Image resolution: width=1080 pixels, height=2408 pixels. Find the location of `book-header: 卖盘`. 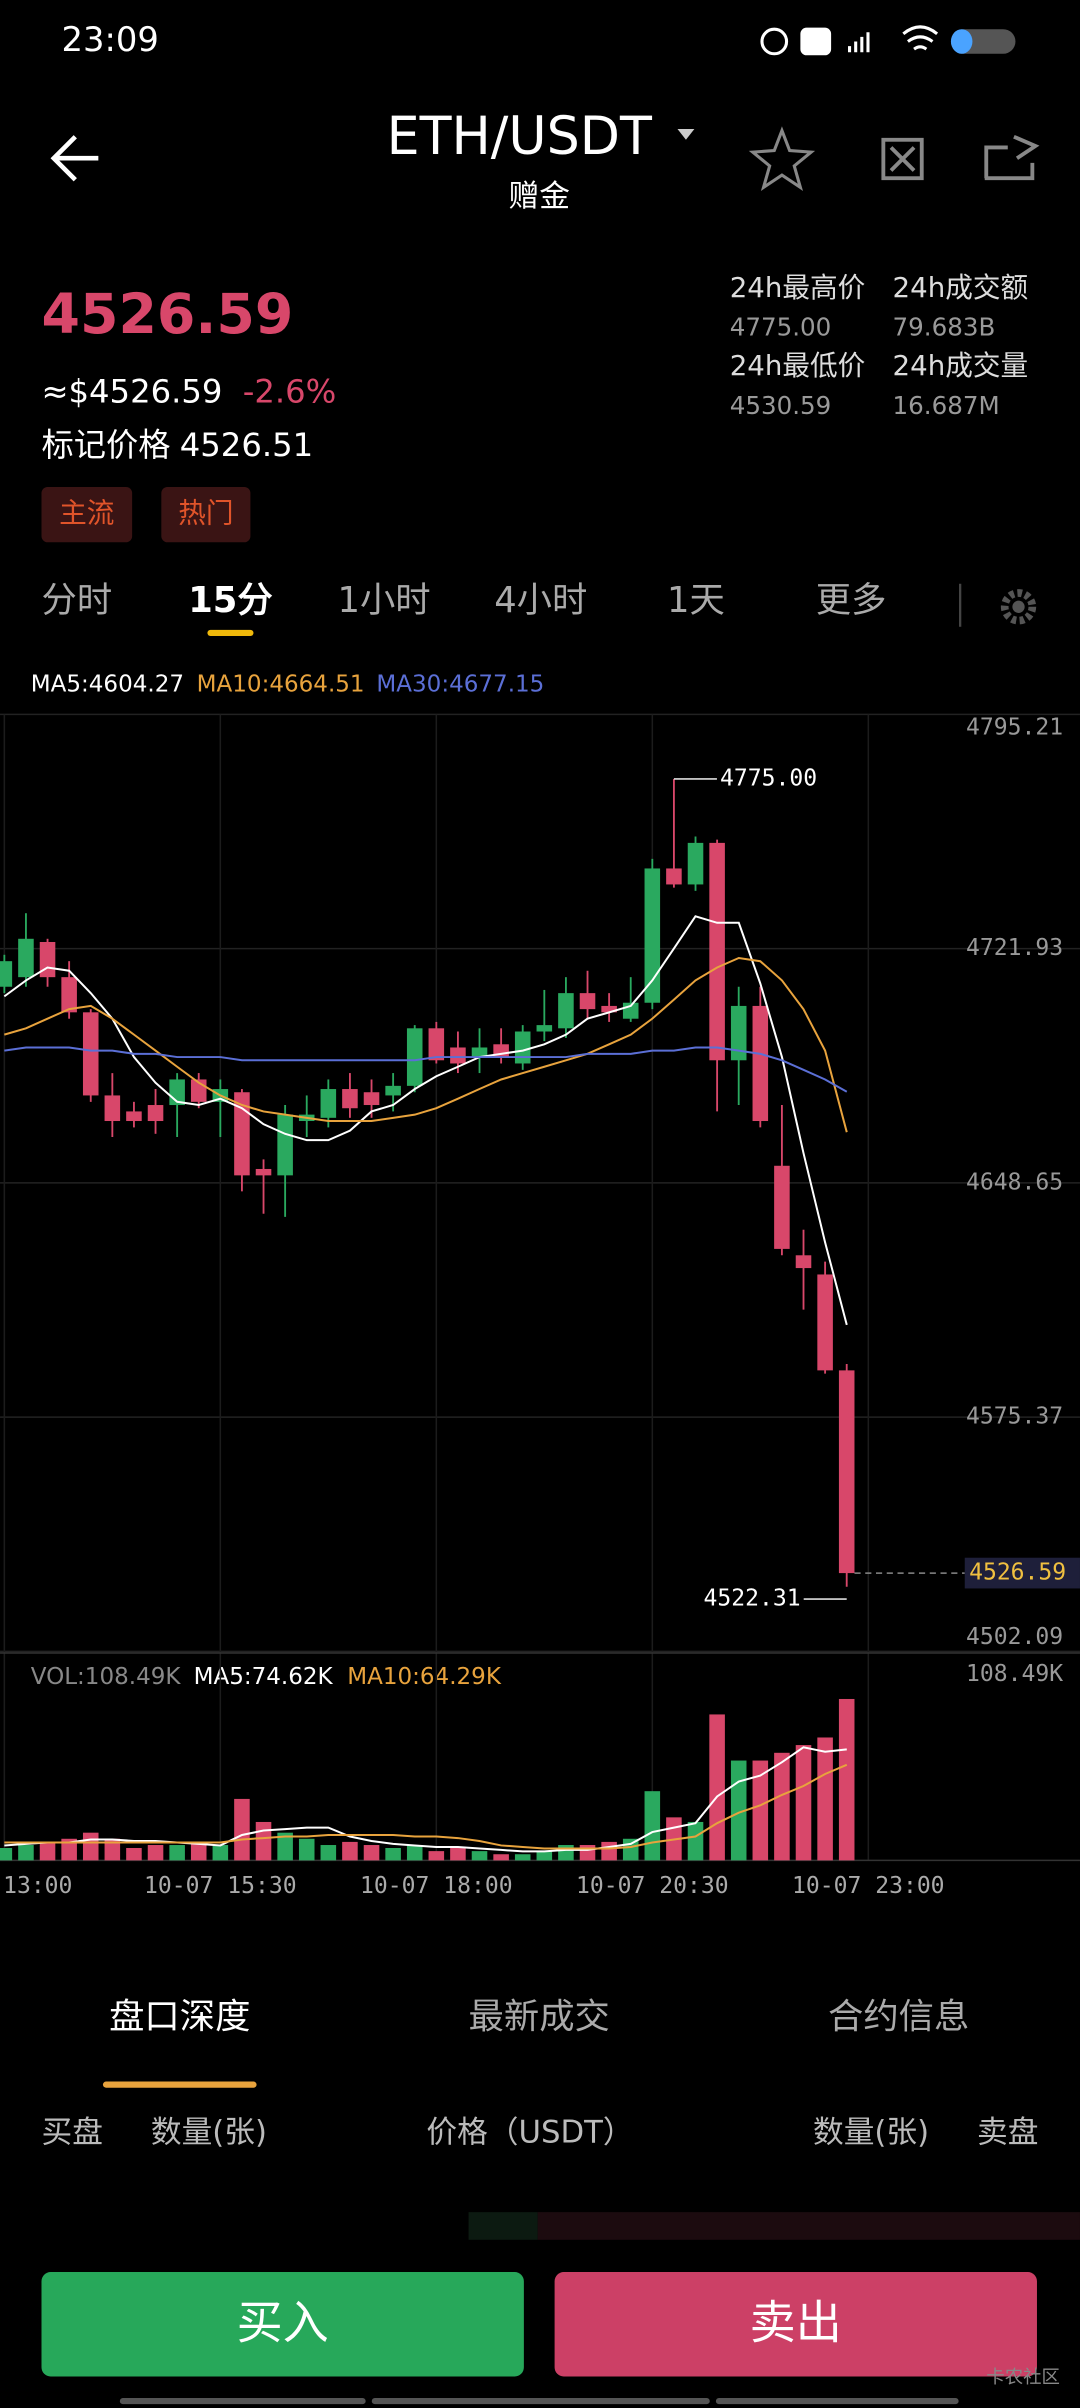

book-header: 卖盘 is located at coordinates (1007, 2132).